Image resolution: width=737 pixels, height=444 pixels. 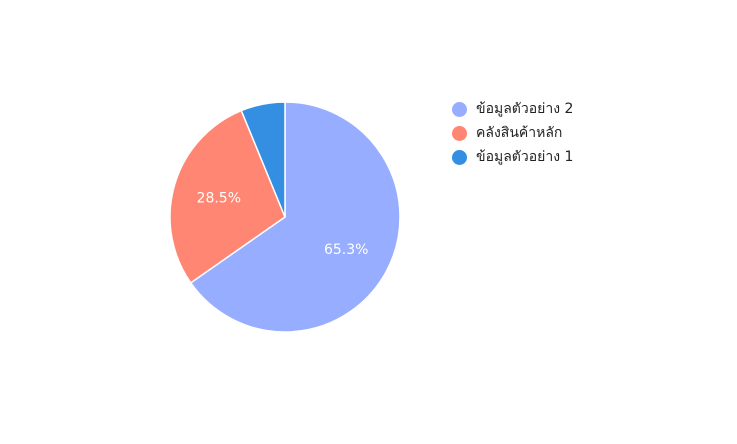 I want to click on pie-slice-main-warehouse, so click(x=227, y=196).